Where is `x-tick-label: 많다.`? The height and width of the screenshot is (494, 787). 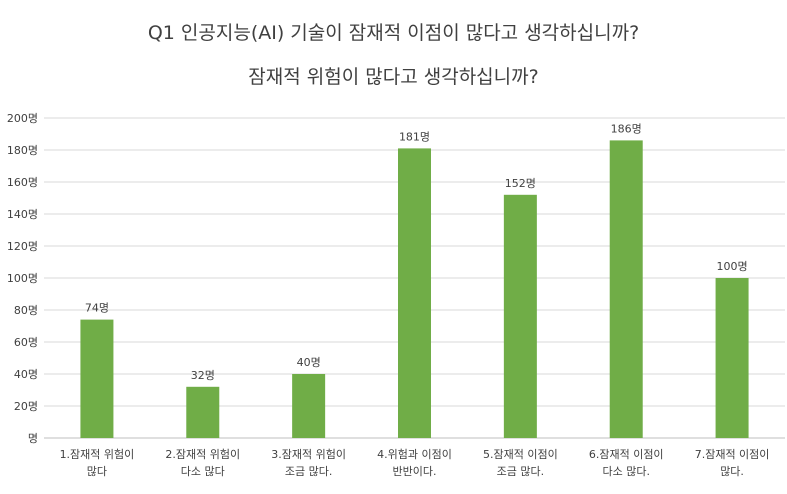 x-tick-label: 많다. is located at coordinates (732, 471).